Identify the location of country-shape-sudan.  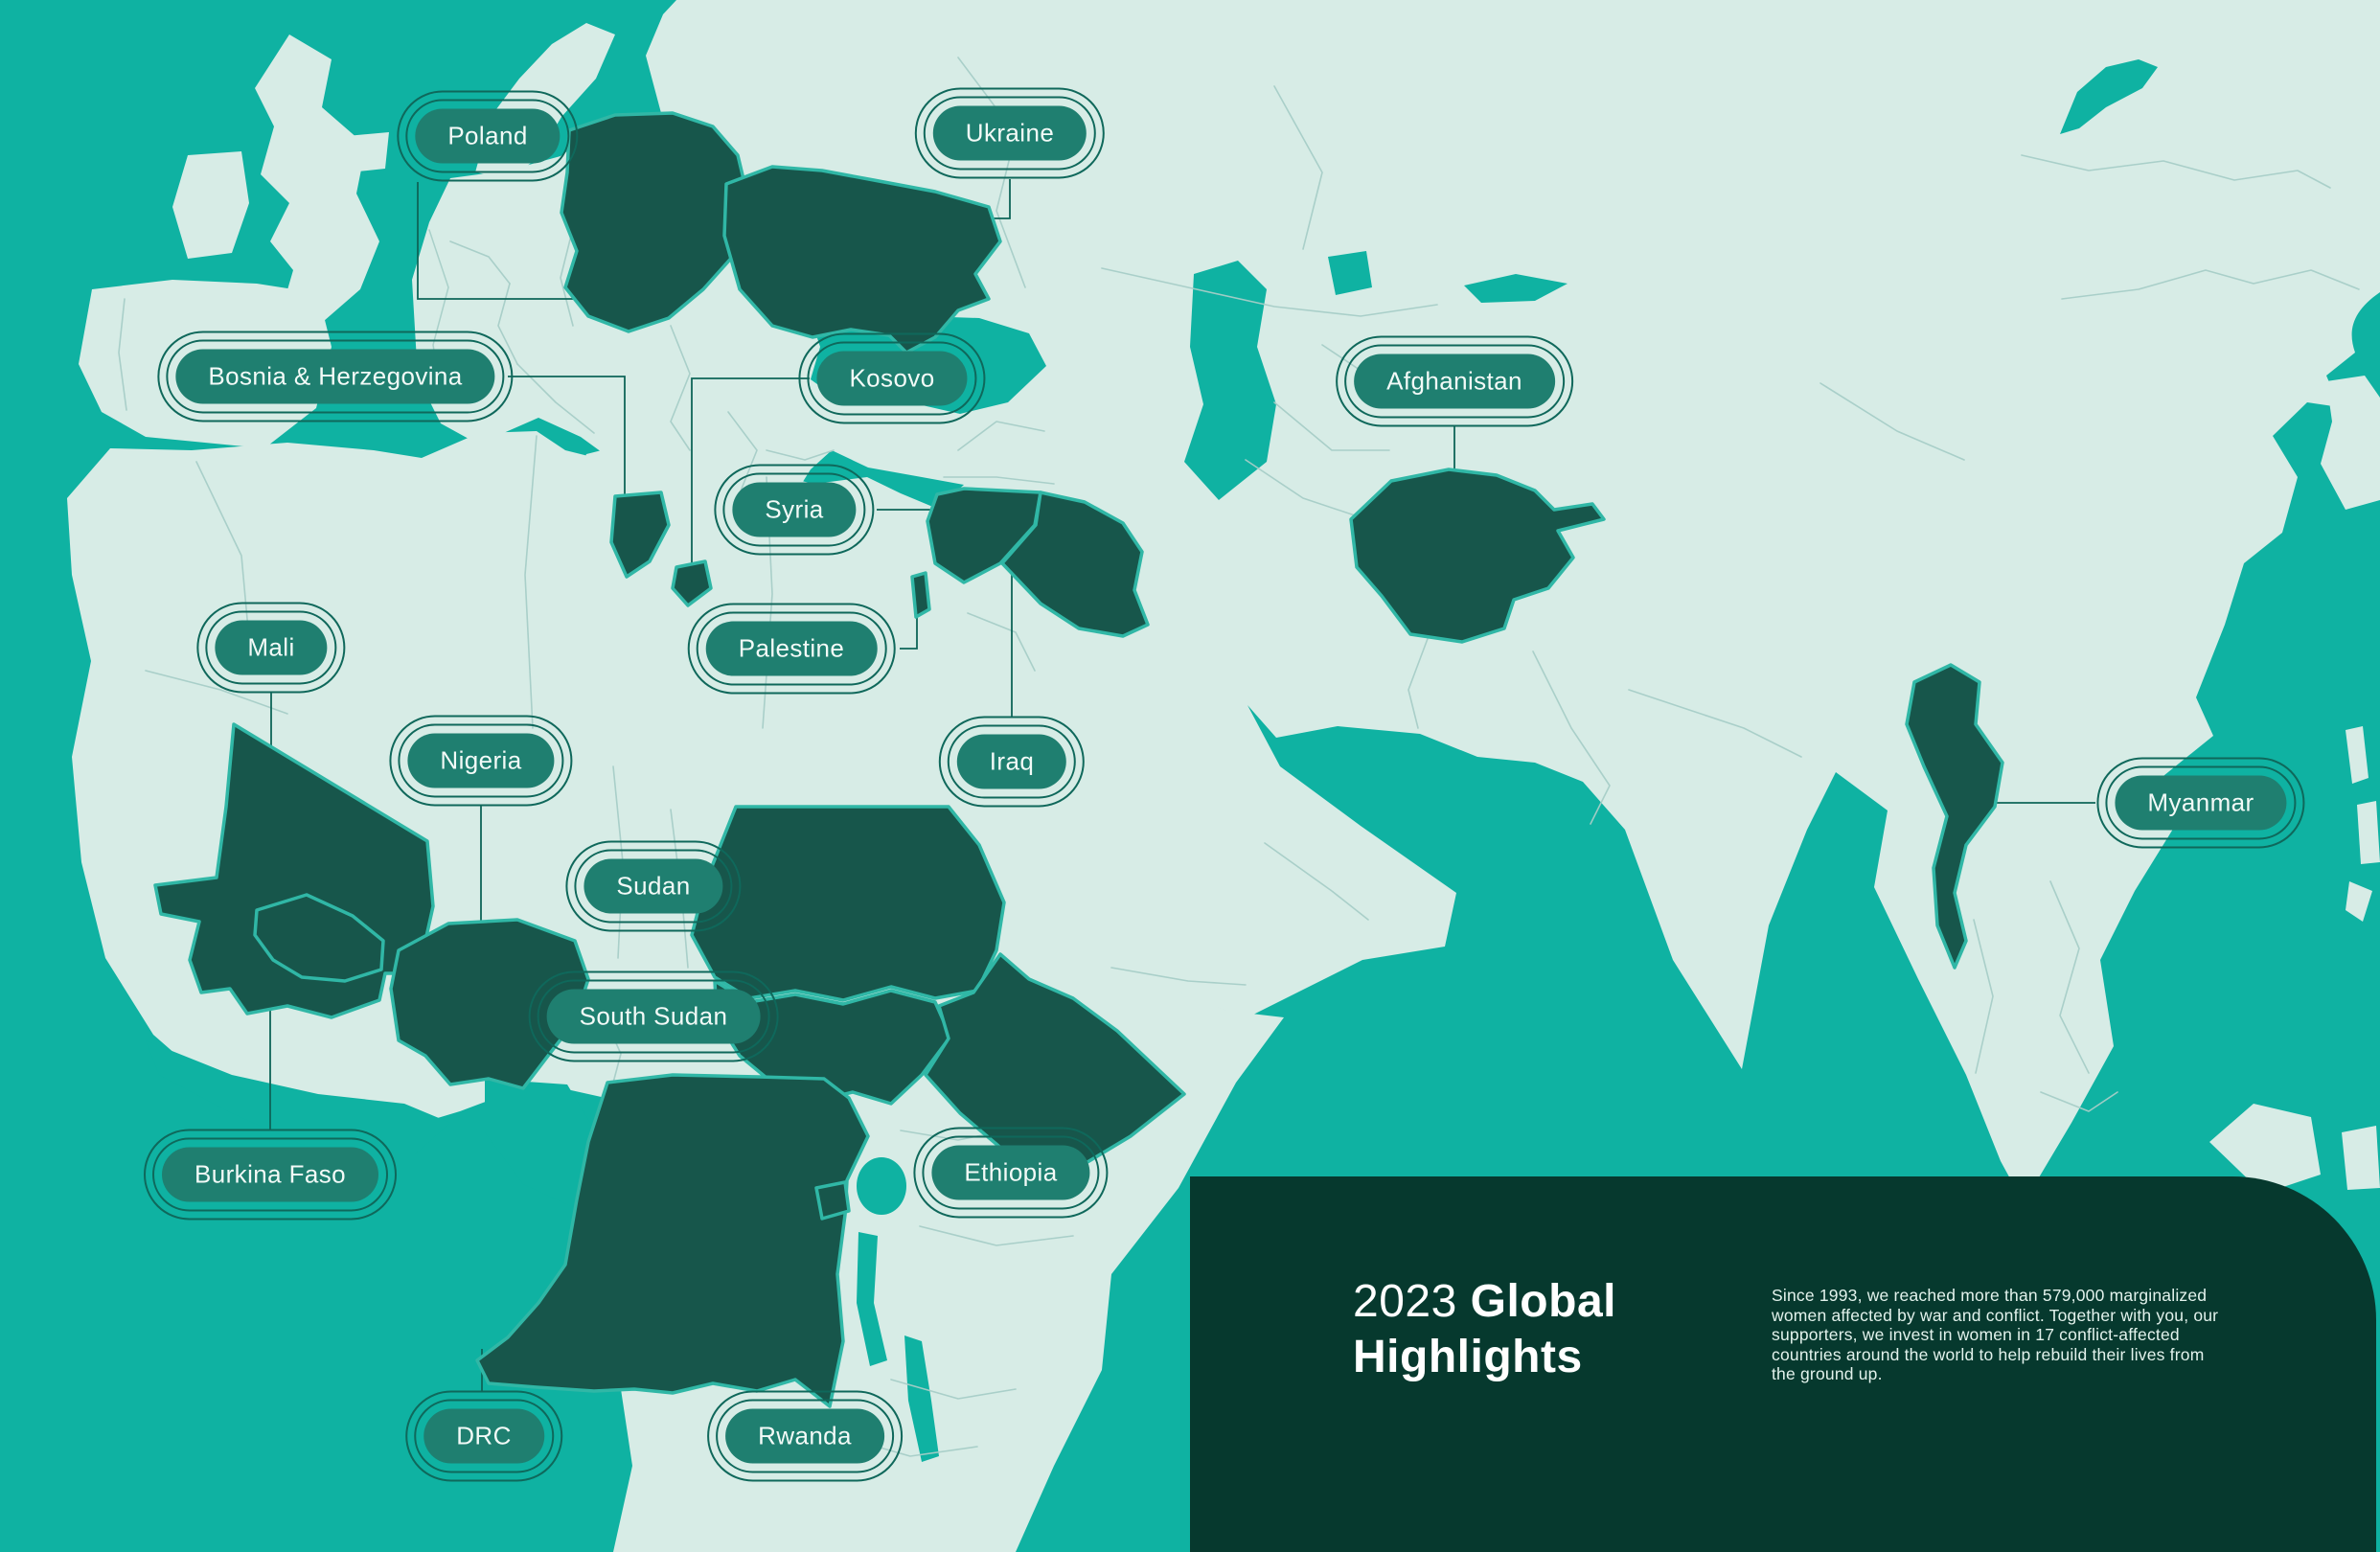
(848, 903).